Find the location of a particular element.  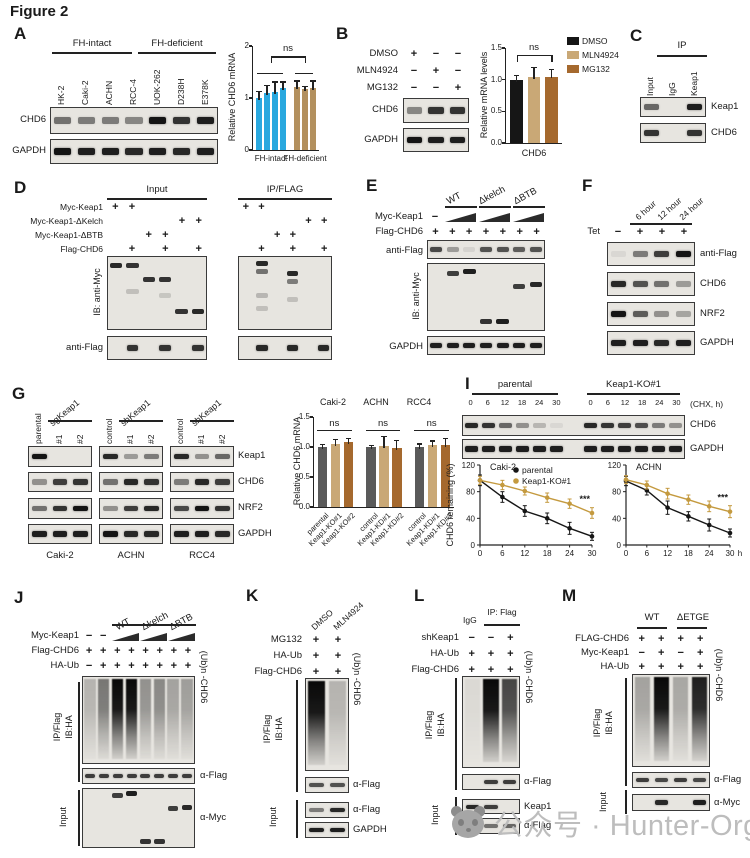

dose-wedge is located at coordinates (125, 637).